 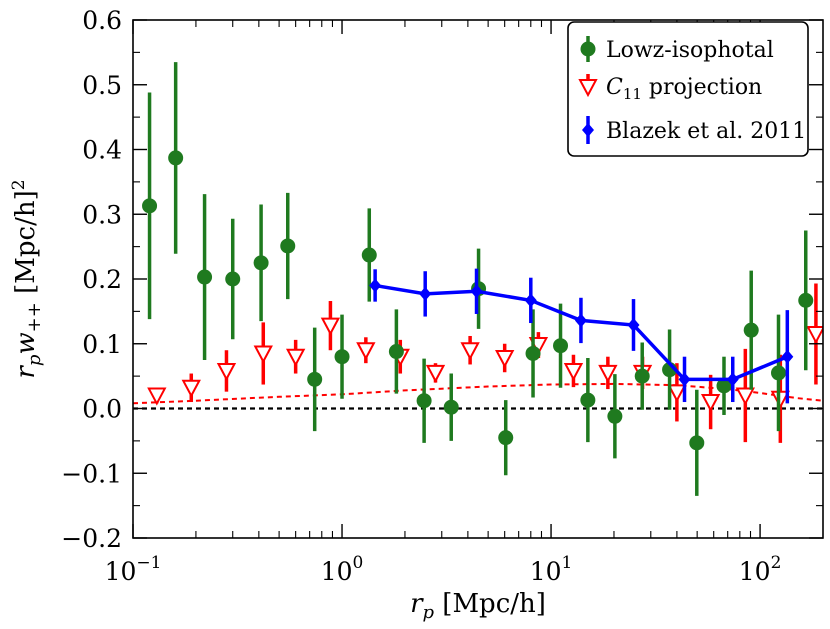 What do you see at coordinates (567, 563) in the screenshot?
I see `x-tick-label-exp: 1` at bounding box center [567, 563].